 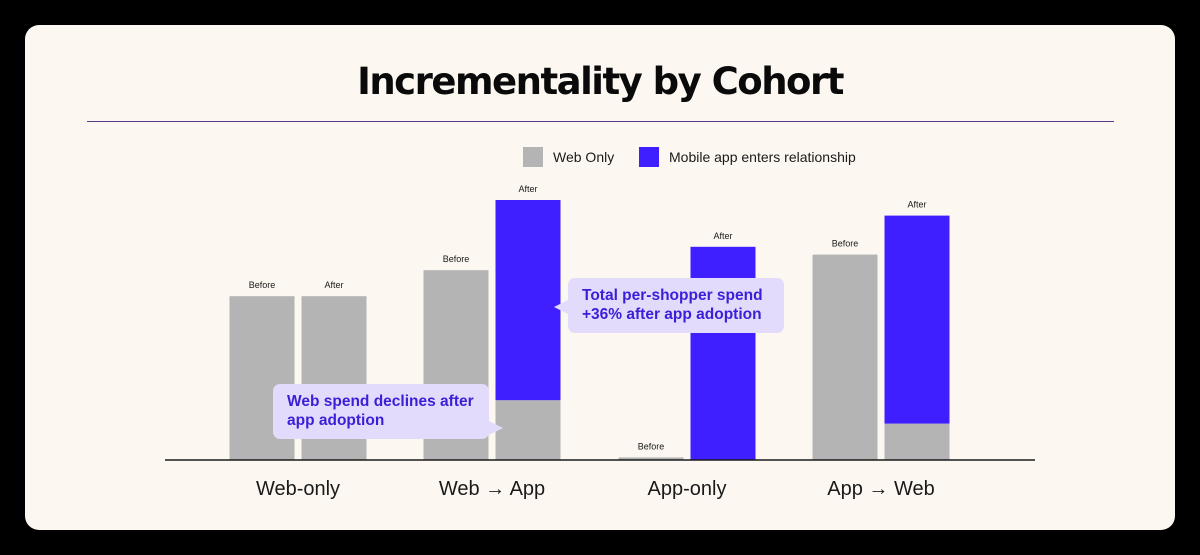 What do you see at coordinates (380, 411) in the screenshot?
I see `callout-web-decline-text: Web spend declines after app adoption` at bounding box center [380, 411].